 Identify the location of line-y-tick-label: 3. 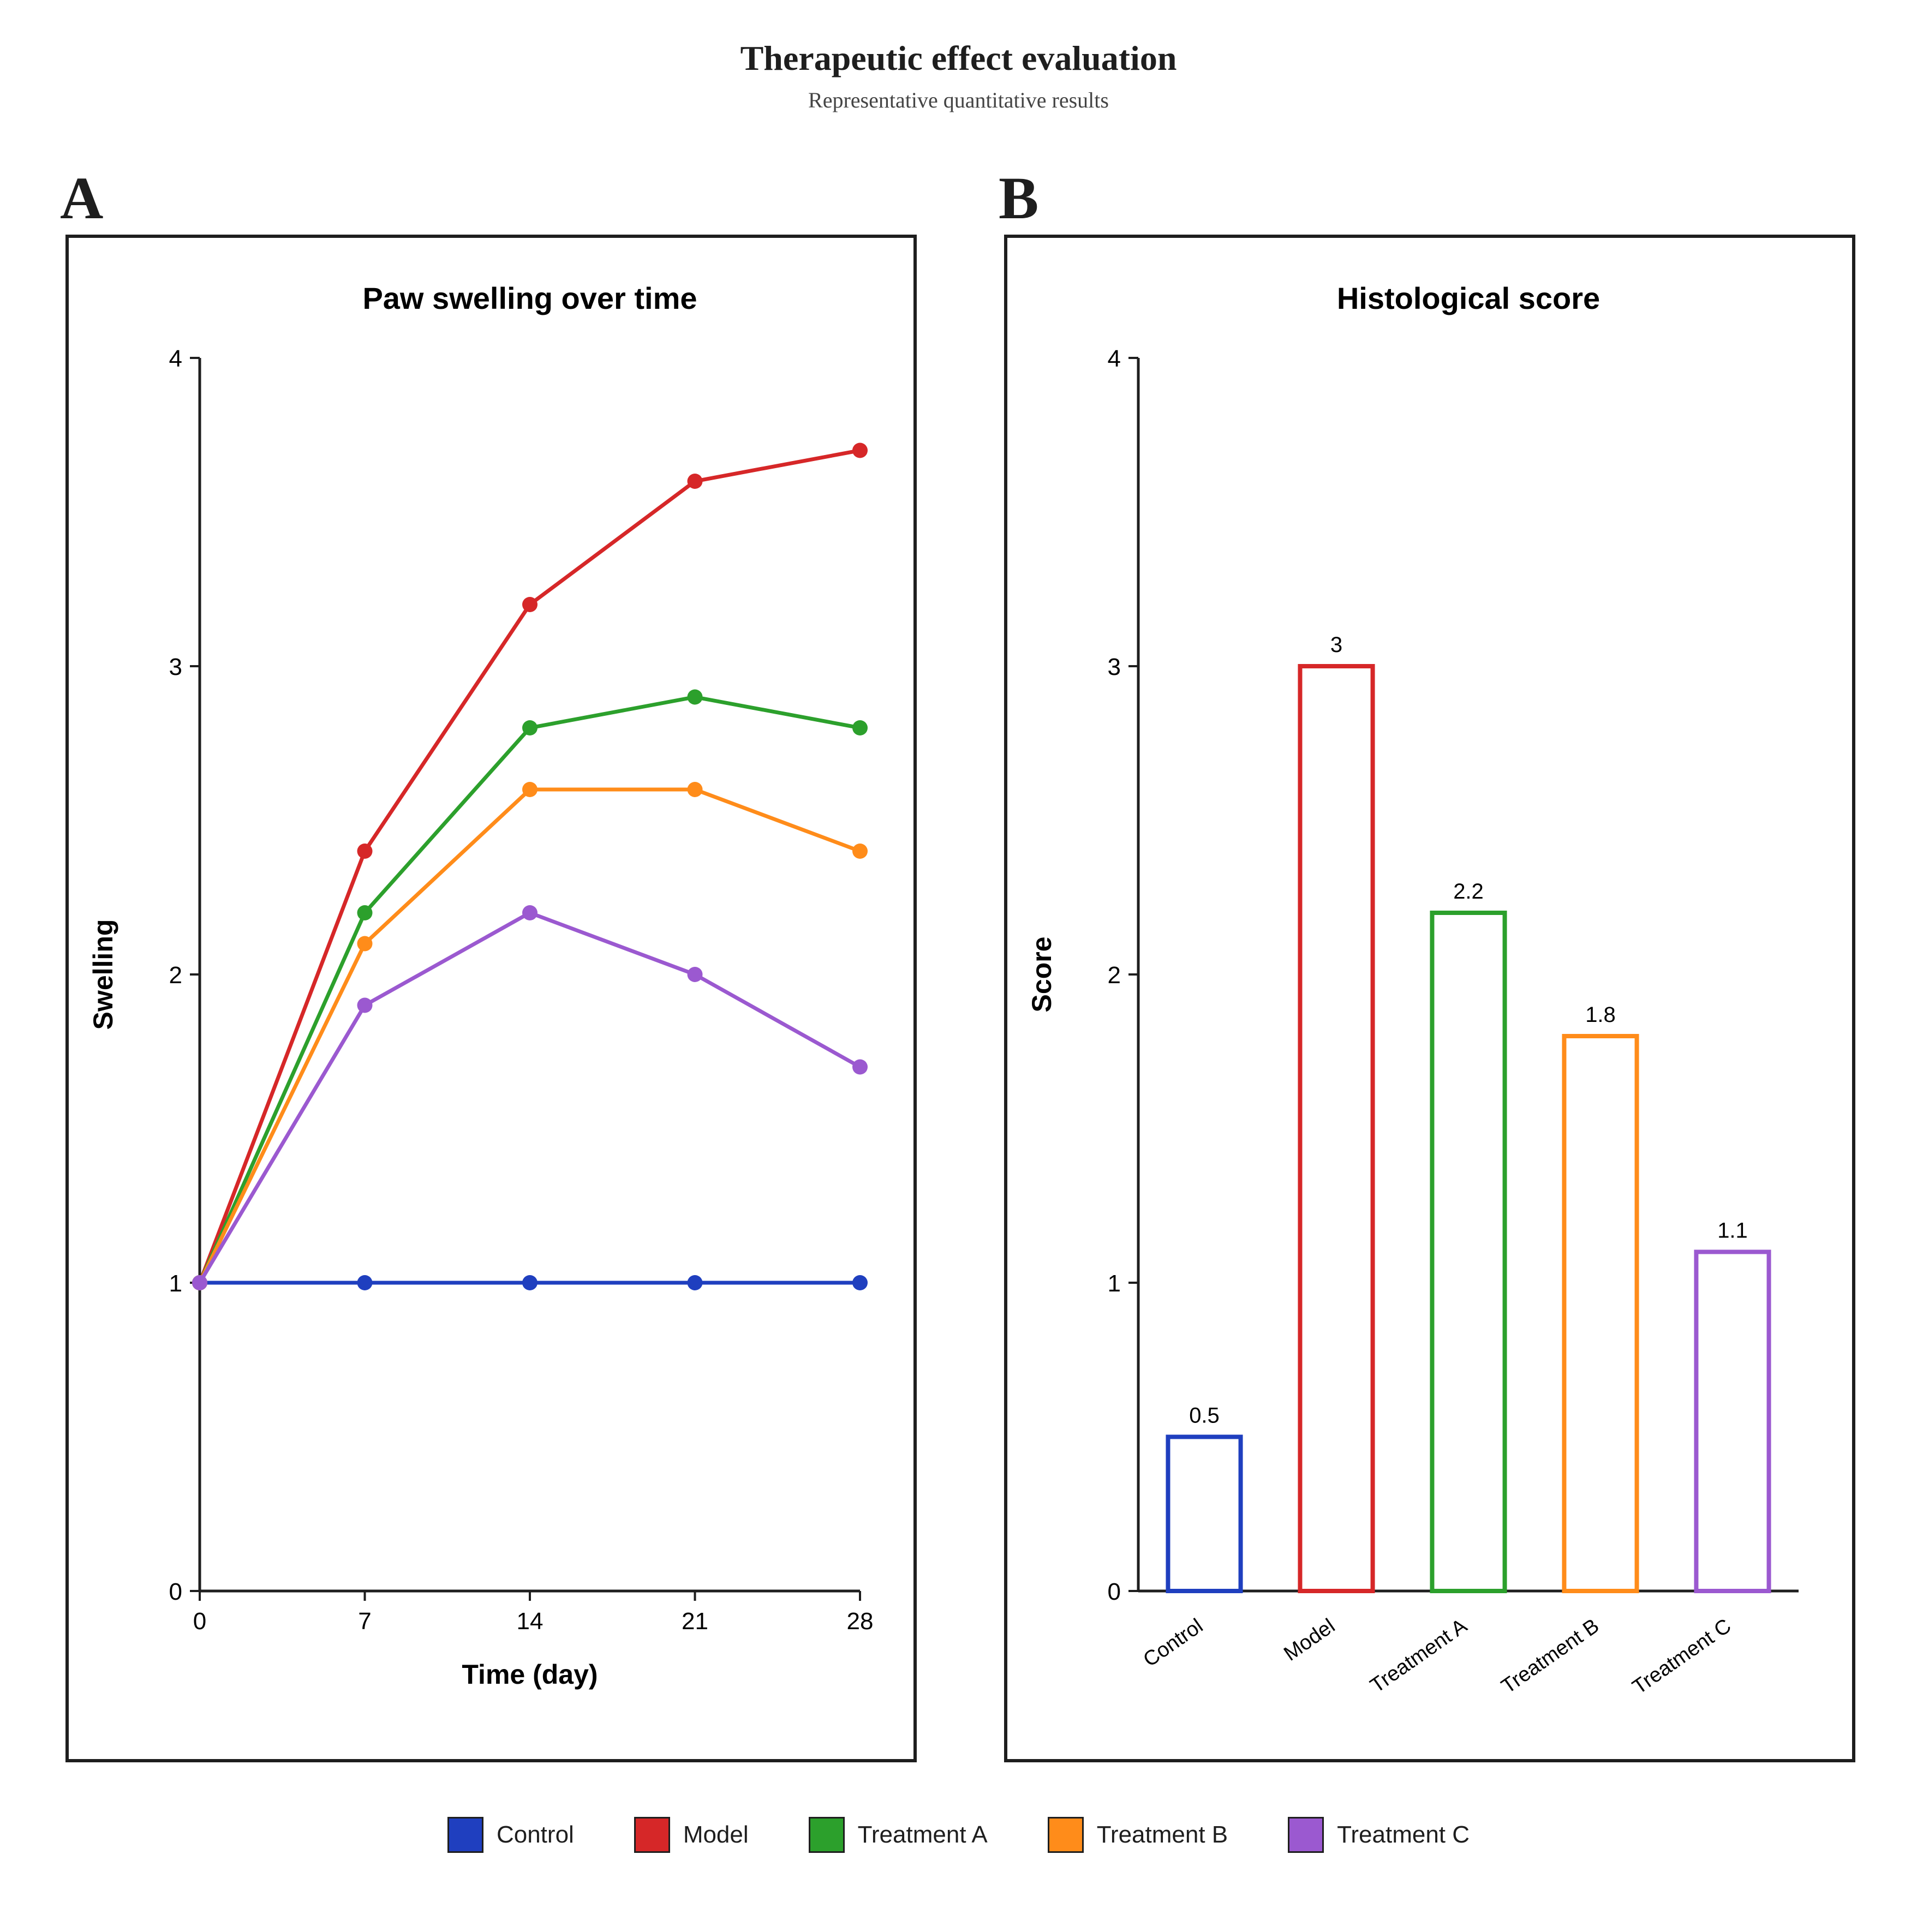
(175, 667).